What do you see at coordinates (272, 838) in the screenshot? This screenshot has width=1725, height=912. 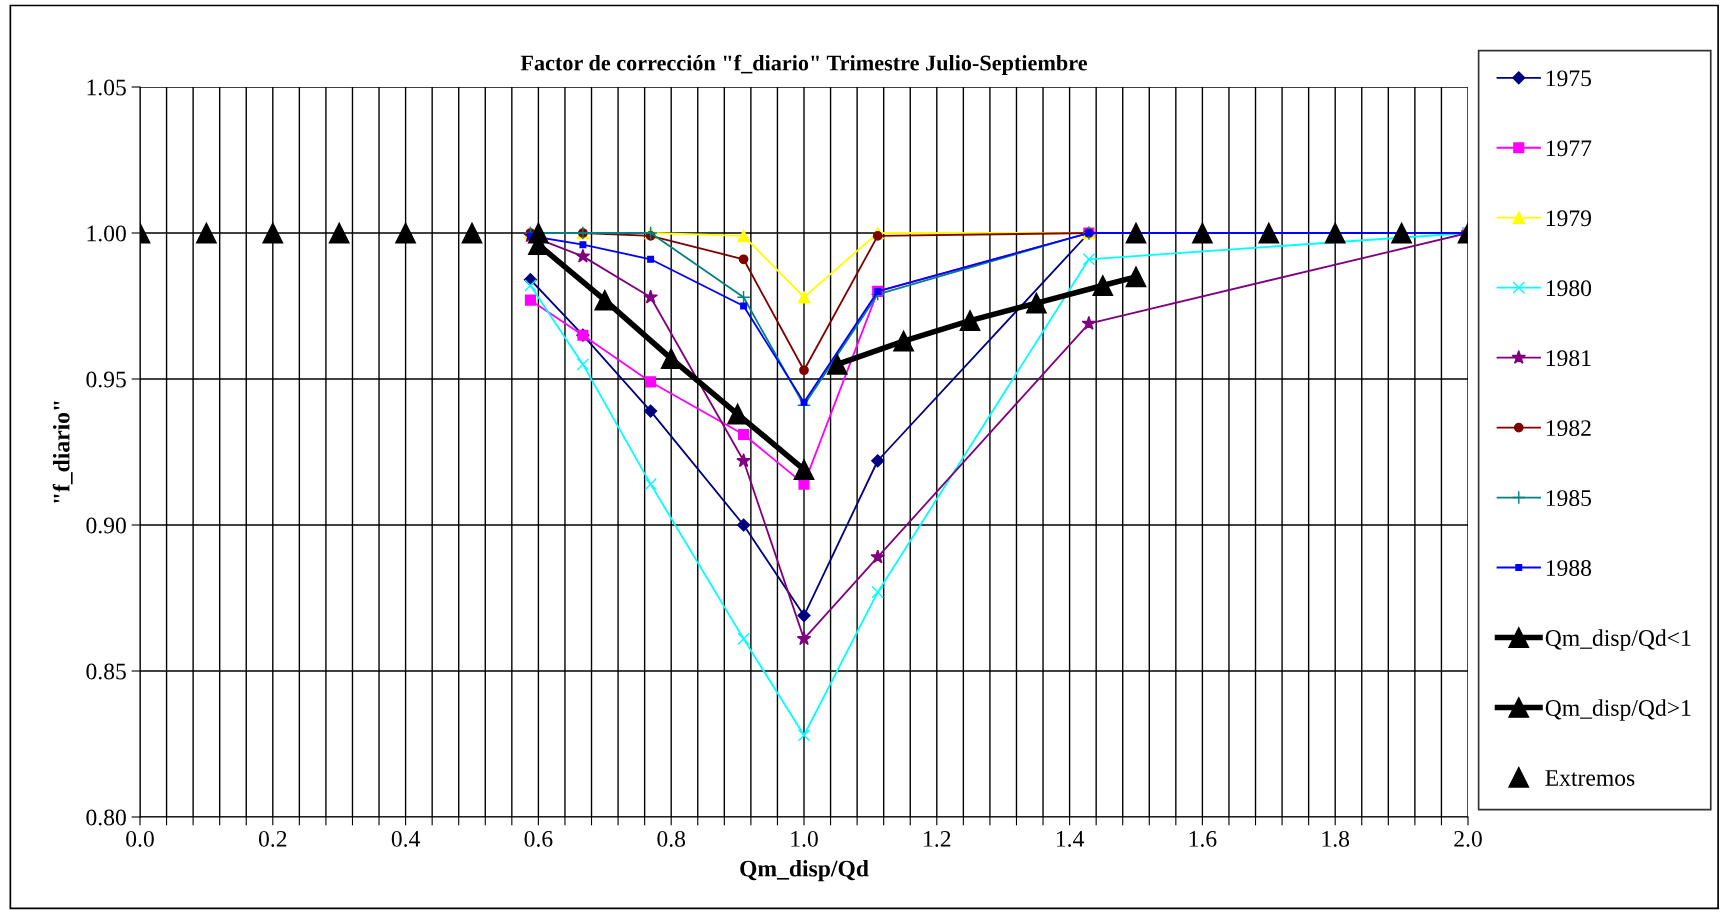 I see `x-tick-label: 0.2` at bounding box center [272, 838].